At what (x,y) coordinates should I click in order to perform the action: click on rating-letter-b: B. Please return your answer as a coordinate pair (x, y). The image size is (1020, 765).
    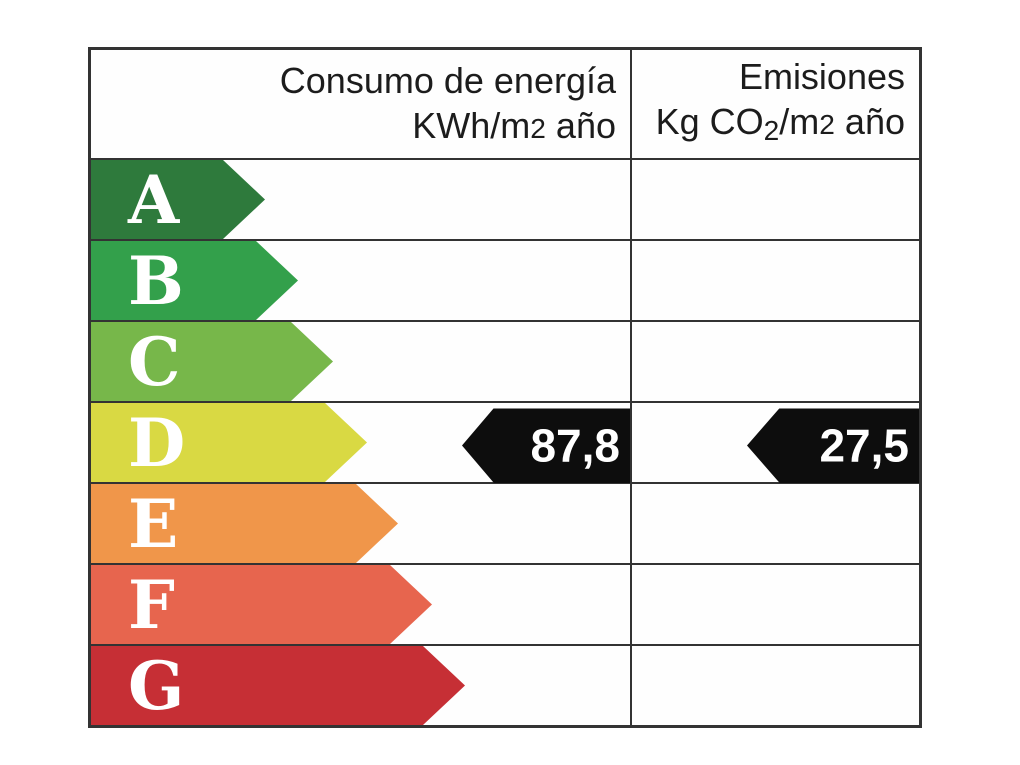
    Looking at the image, I should click on (156, 280).